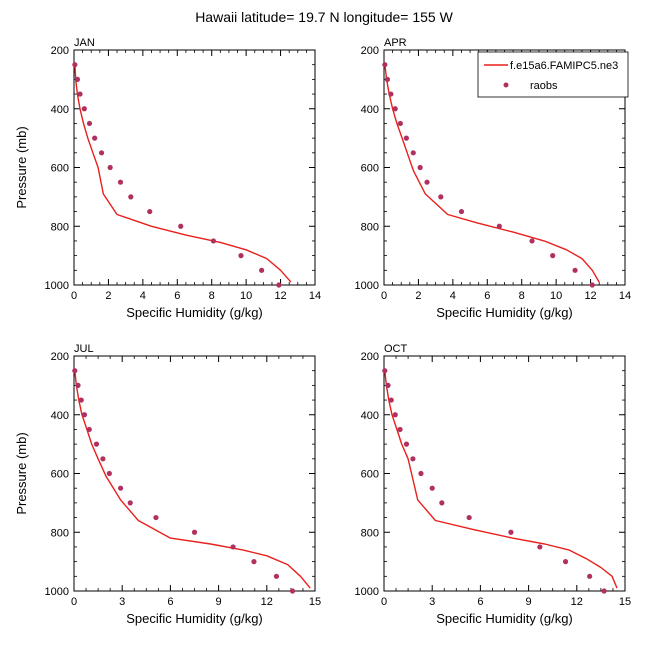  I want to click on panel-label: JUL, so click(84, 349).